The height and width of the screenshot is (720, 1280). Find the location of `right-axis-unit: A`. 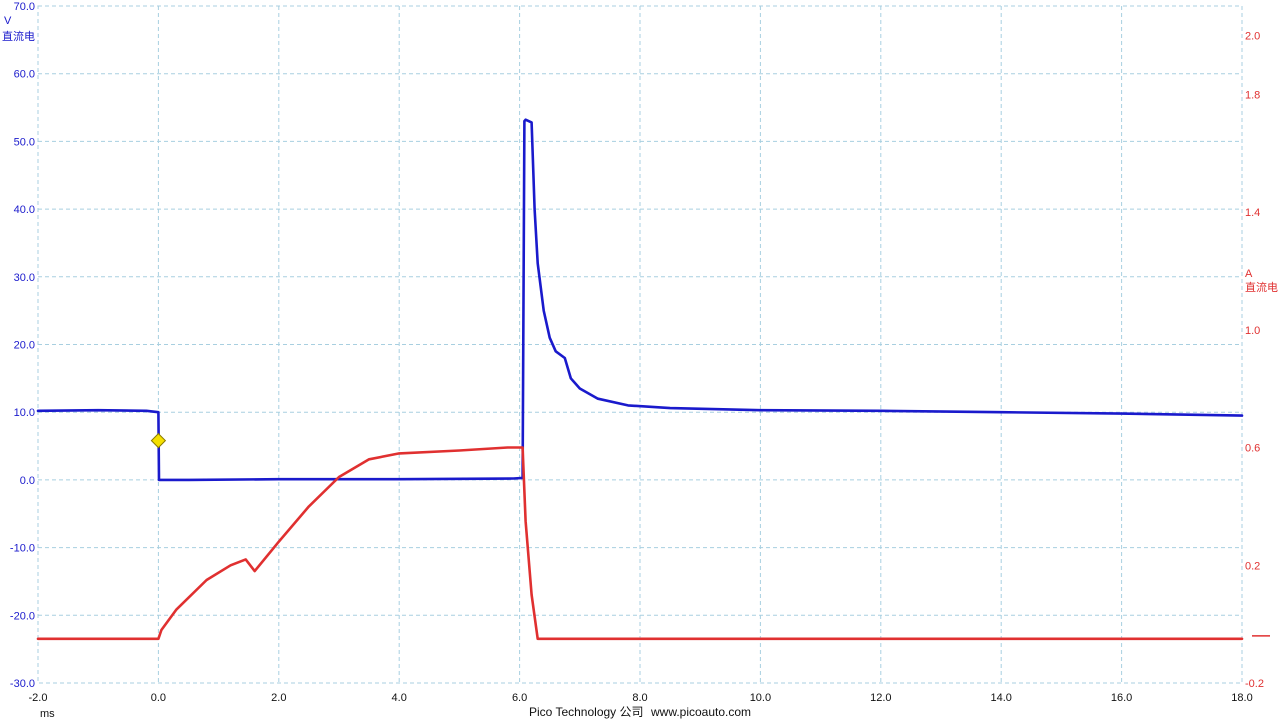

right-axis-unit: A is located at coordinates (1249, 274).